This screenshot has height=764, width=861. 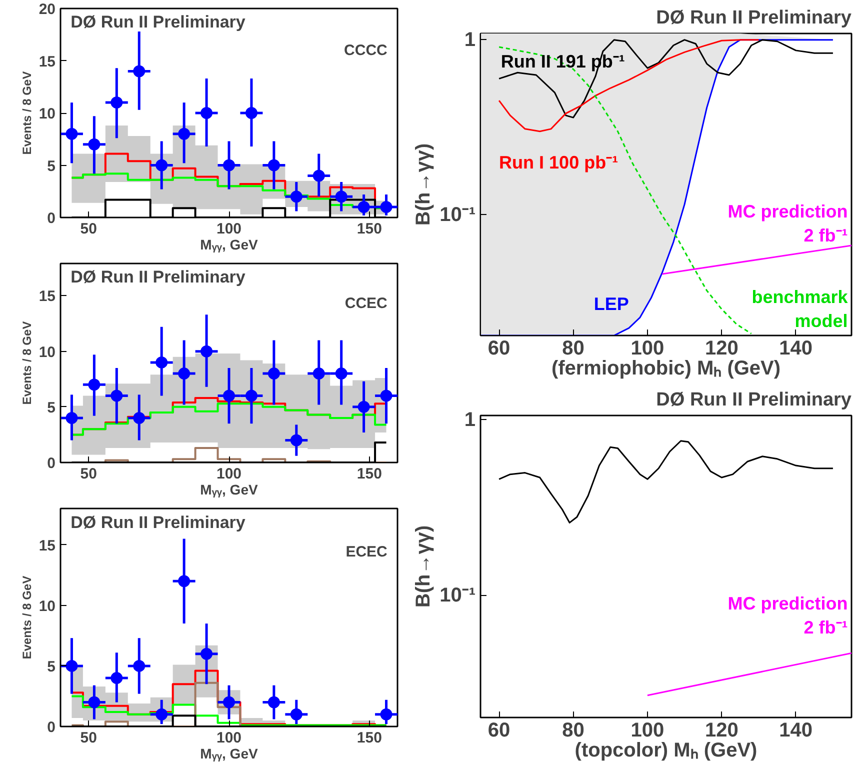 What do you see at coordinates (367, 552) in the screenshot?
I see `annotation: ECEC` at bounding box center [367, 552].